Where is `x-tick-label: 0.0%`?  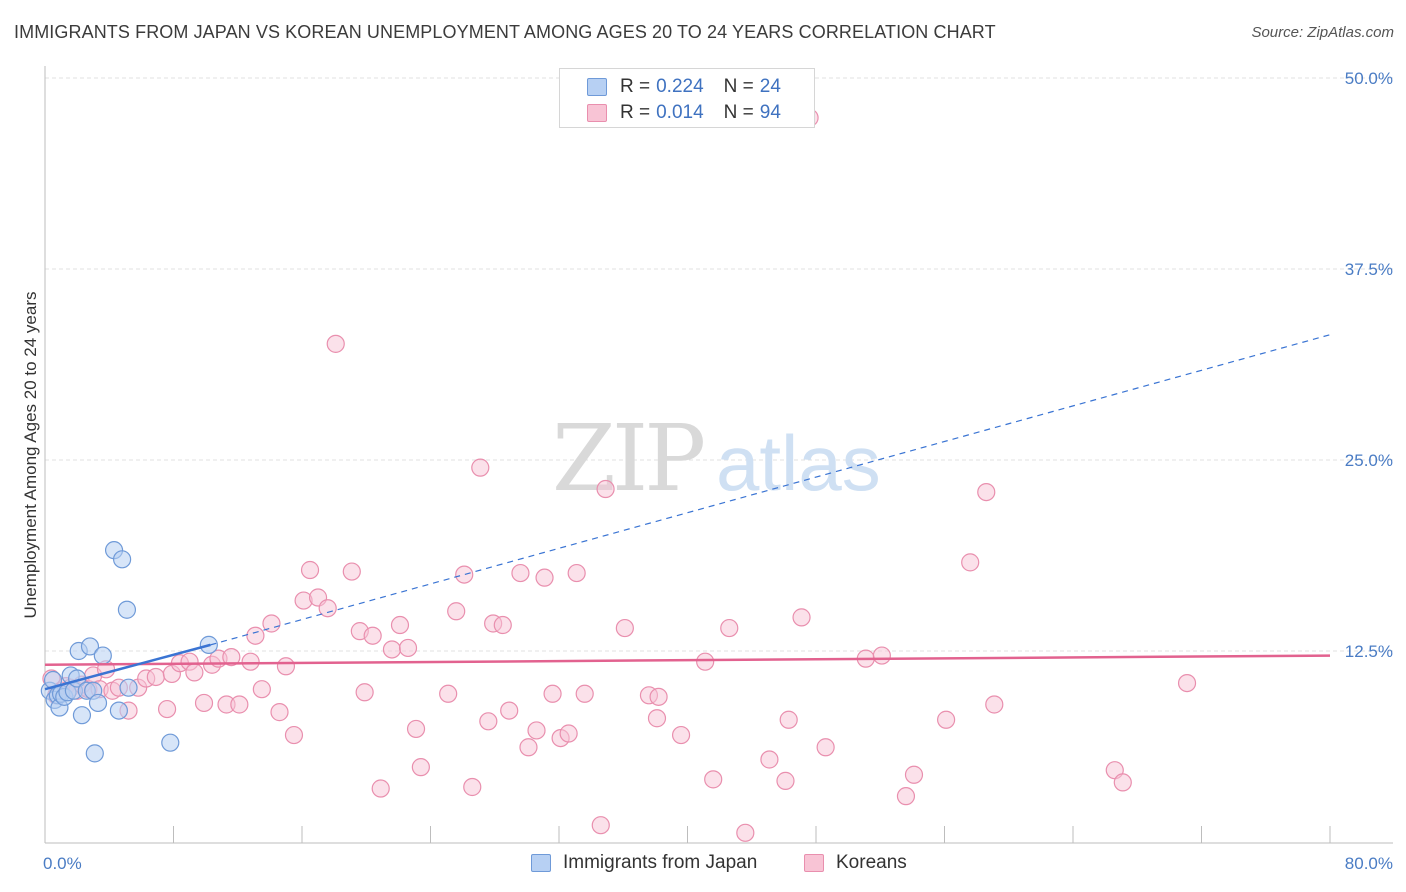 x-tick-label: 0.0% is located at coordinates (62, 863).